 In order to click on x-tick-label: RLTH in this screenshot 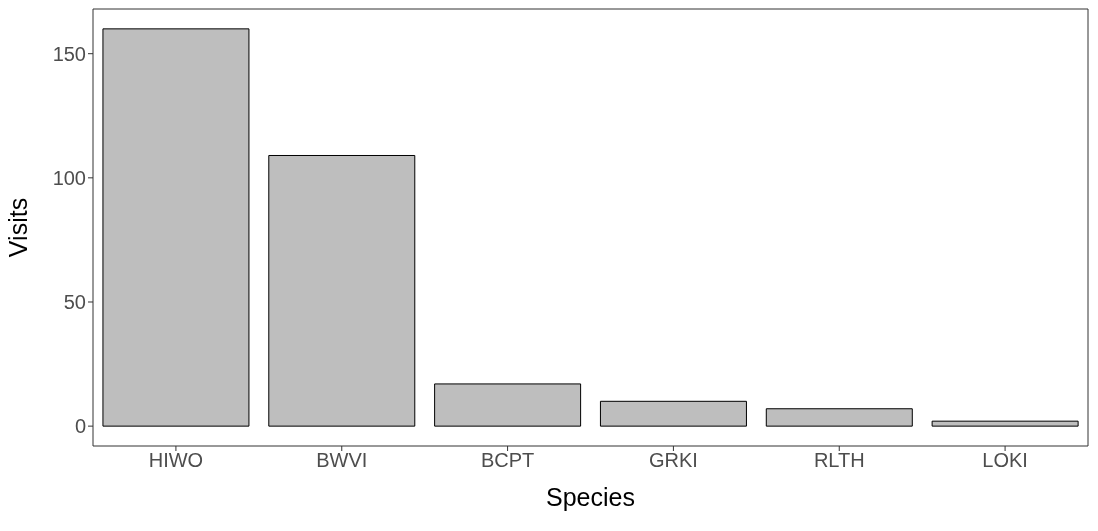, I will do `click(839, 460)`.